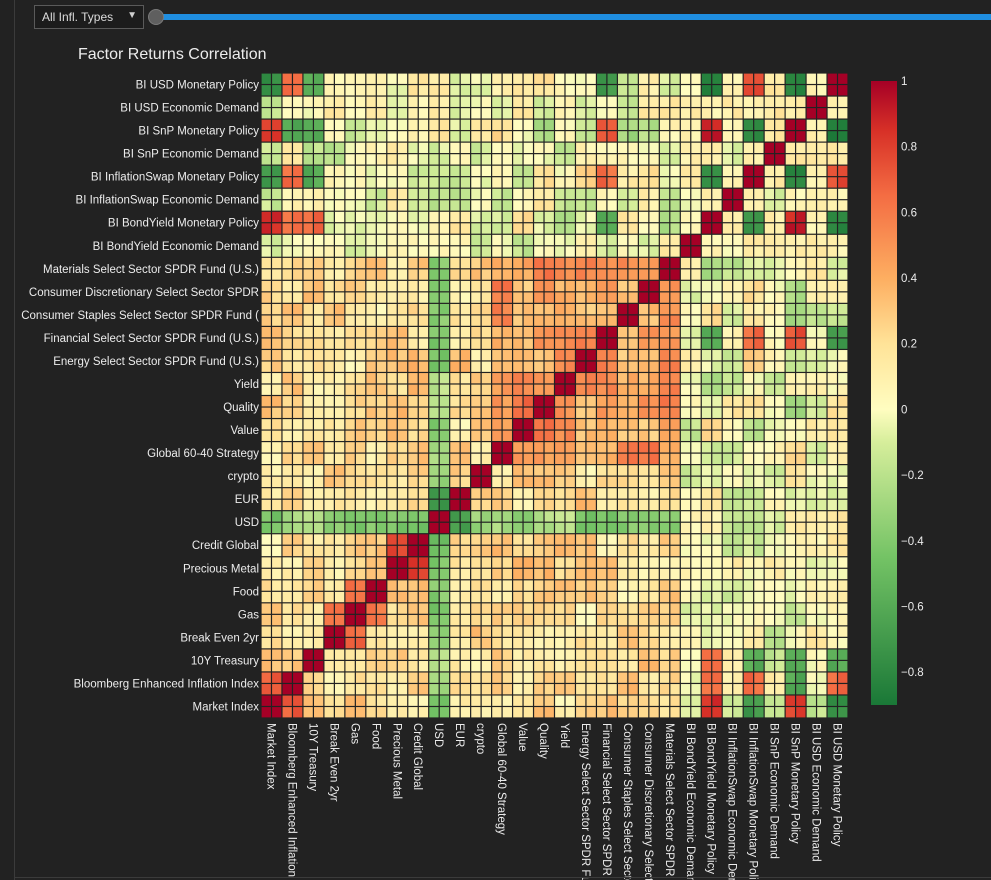 This screenshot has width=991, height=880. I want to click on y-tick-label: EUR, so click(247, 500).